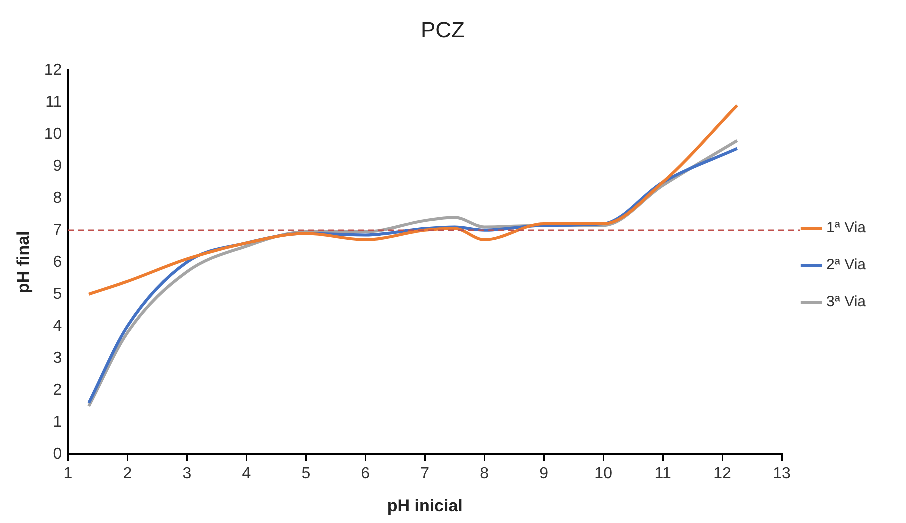 This screenshot has width=906, height=523. Describe the element at coordinates (425, 506) in the screenshot. I see `x-axis-title: pH inicial` at that location.